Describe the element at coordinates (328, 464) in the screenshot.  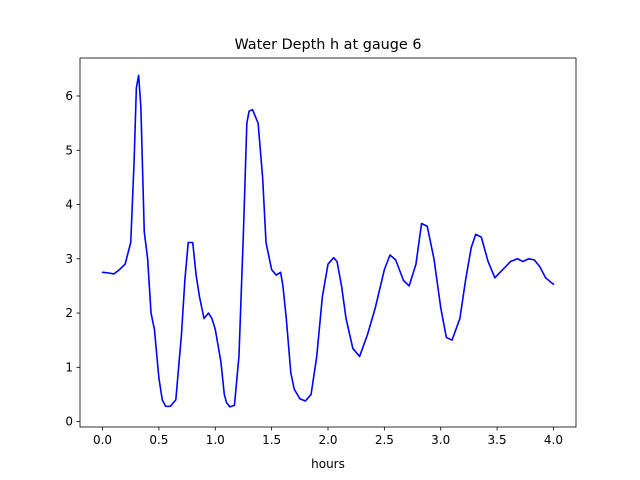
I see `x-axis-label: hours` at that location.